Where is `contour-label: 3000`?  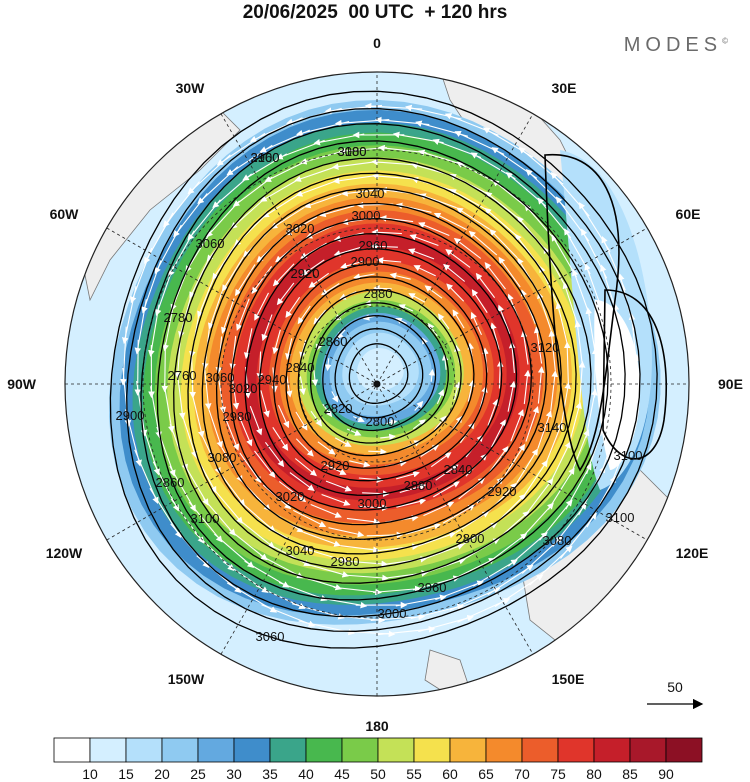 contour-label: 3000 is located at coordinates (372, 503).